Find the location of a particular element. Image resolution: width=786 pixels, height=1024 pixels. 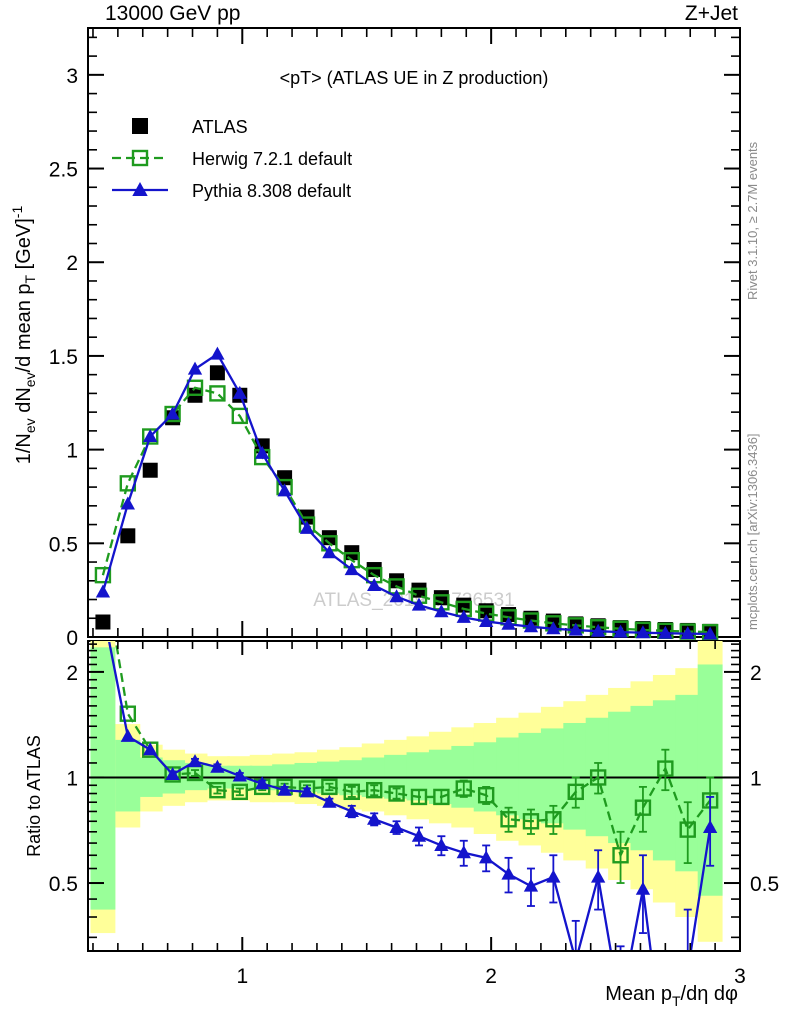

x-tick-label: 2 is located at coordinates (491, 976).